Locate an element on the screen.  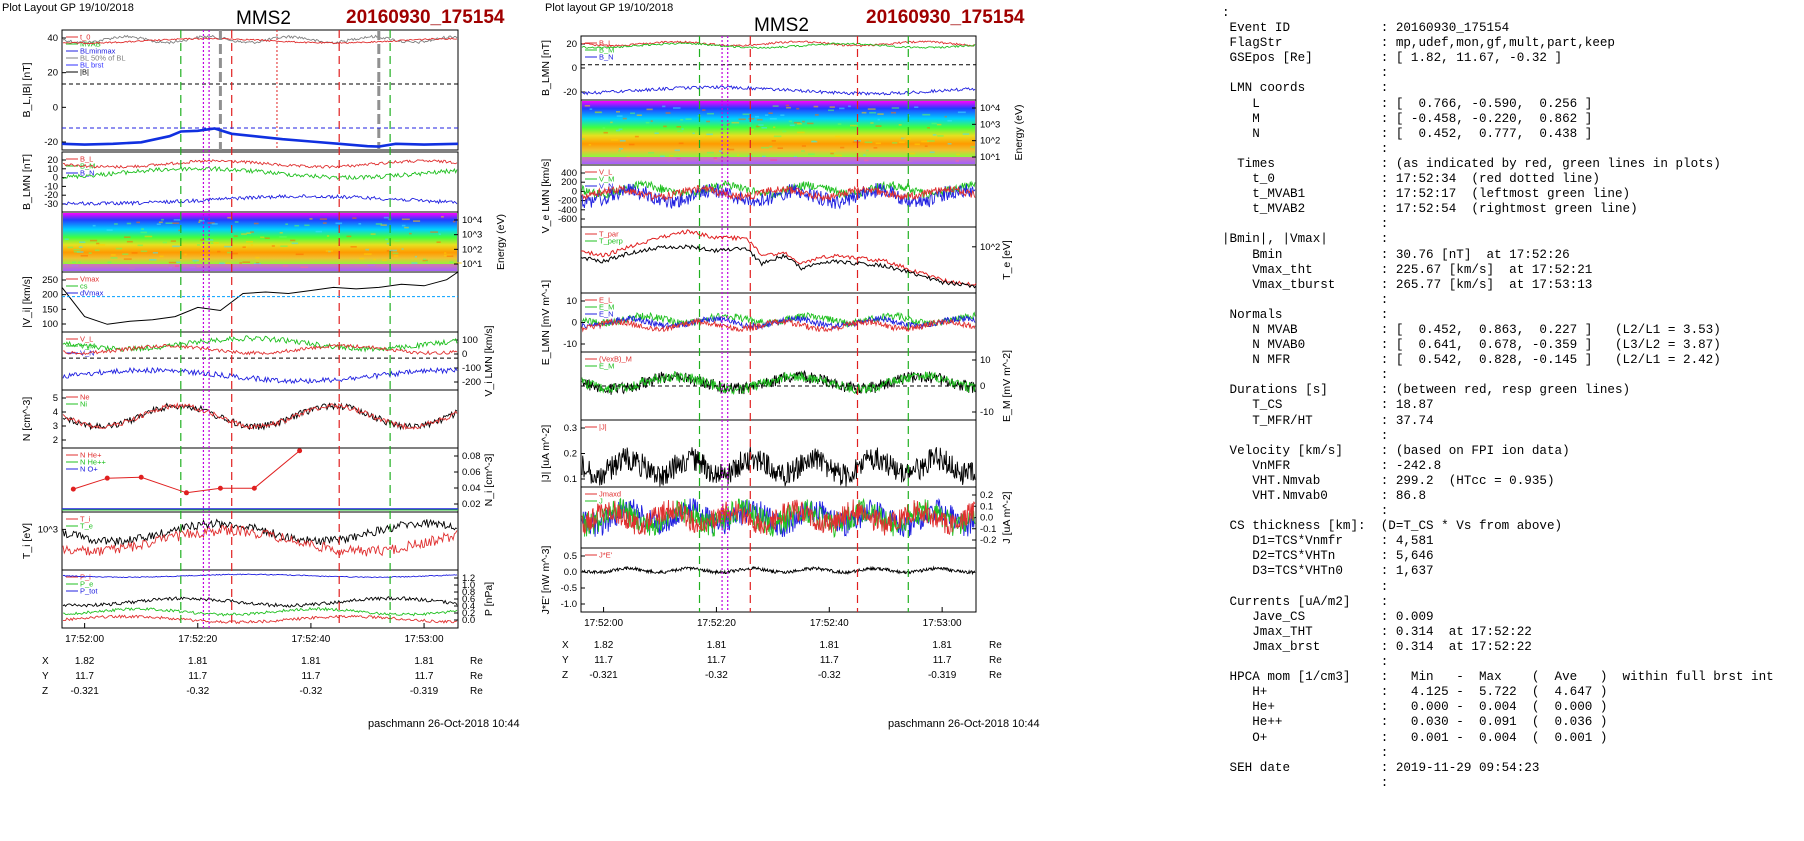
middle-footer: paschmann 26-Oct-2018 10:44 is located at coordinates (964, 724).